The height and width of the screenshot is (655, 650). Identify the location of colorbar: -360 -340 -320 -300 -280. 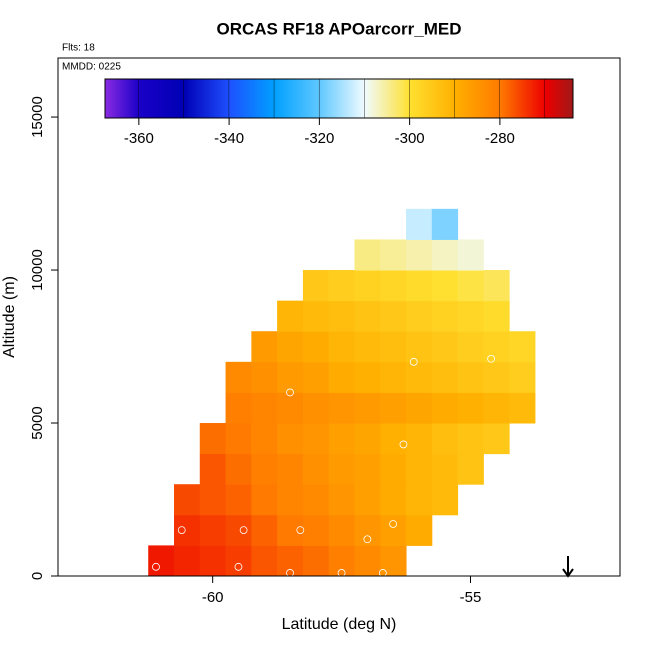
(339, 112).